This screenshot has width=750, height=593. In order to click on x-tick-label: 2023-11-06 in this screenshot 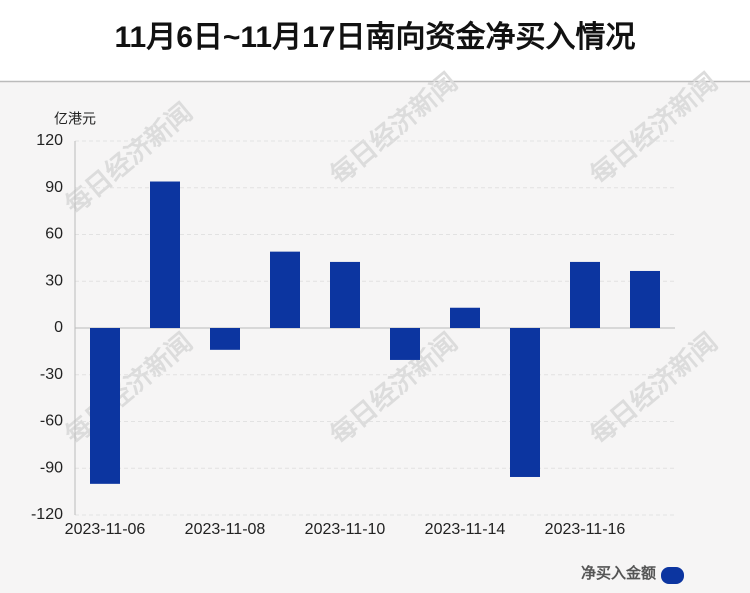, I will do `click(105, 529)`.